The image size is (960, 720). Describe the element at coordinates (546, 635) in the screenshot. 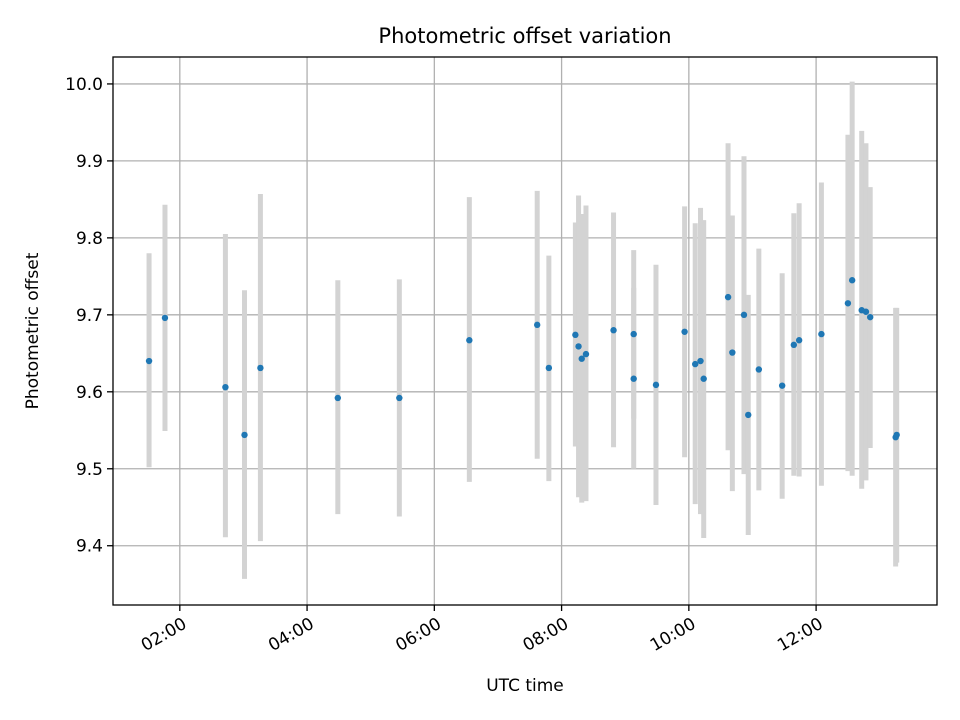

I see `x-tick-label: 08:00` at that location.